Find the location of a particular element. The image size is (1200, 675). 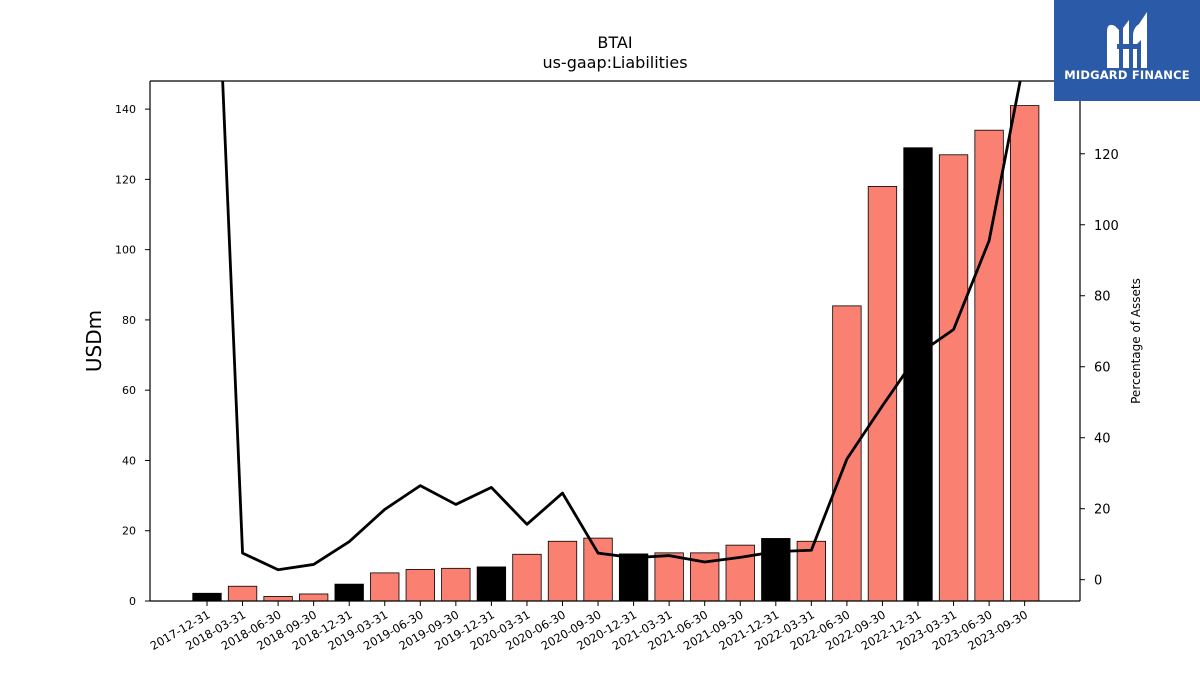

y-tick-label: 120 is located at coordinates (125, 179).